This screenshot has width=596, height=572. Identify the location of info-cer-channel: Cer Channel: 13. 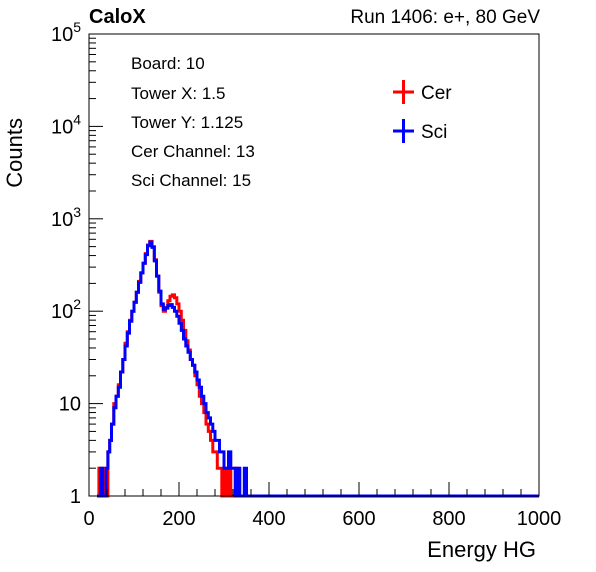
(193, 151).